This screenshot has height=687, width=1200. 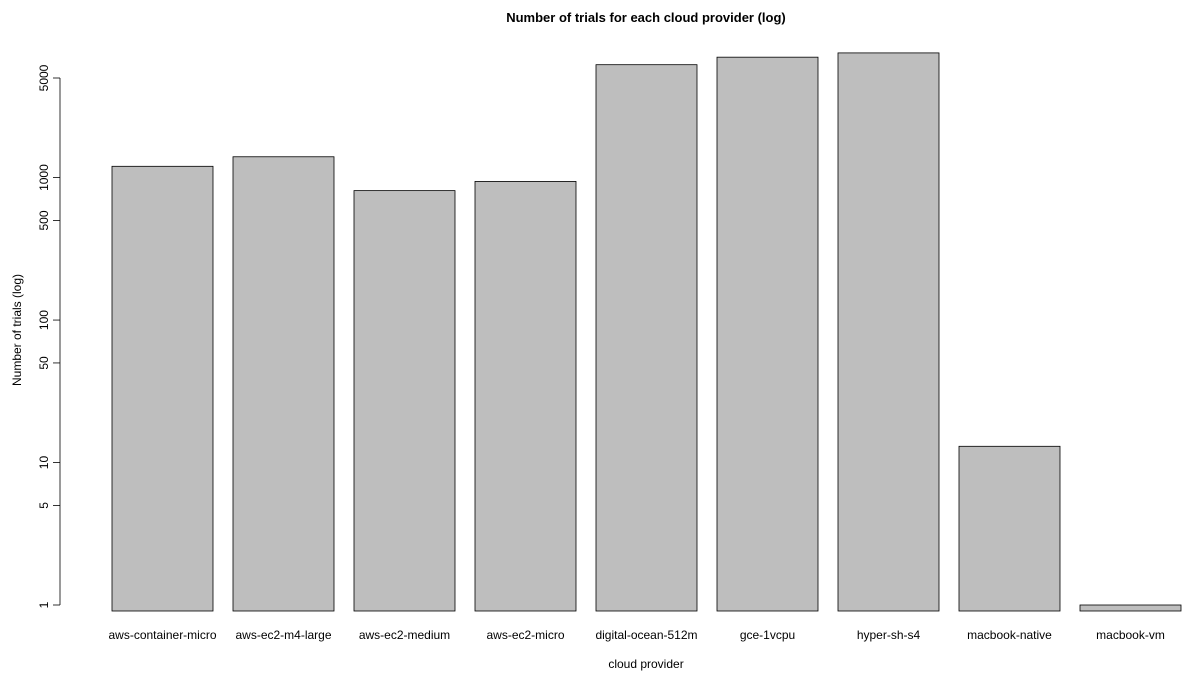 I want to click on y-tick-label: 1000, so click(x=44, y=177).